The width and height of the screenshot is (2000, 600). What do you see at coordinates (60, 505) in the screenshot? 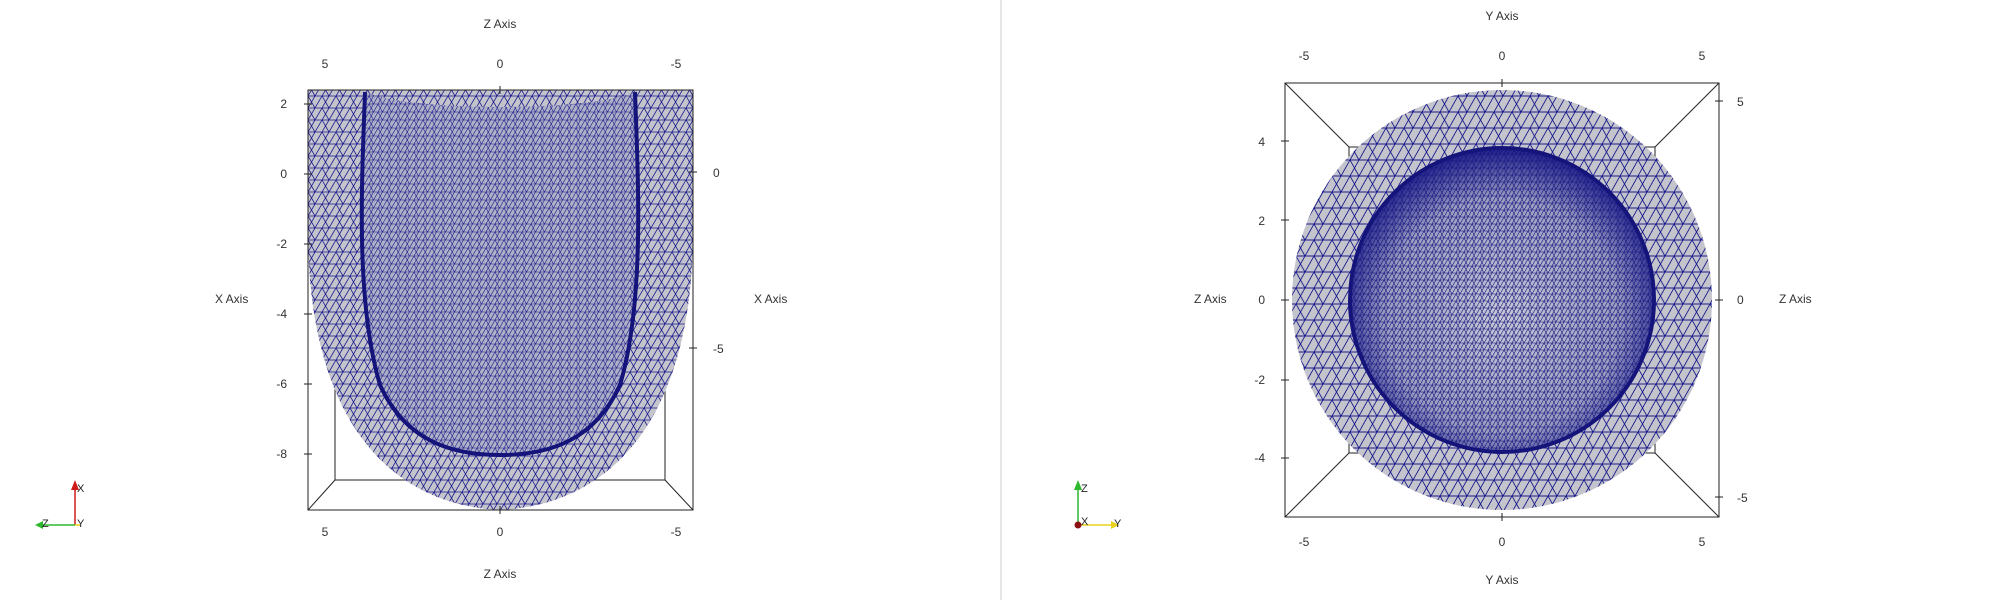
I see `orientation-axes-widget: X Z Y` at bounding box center [60, 505].